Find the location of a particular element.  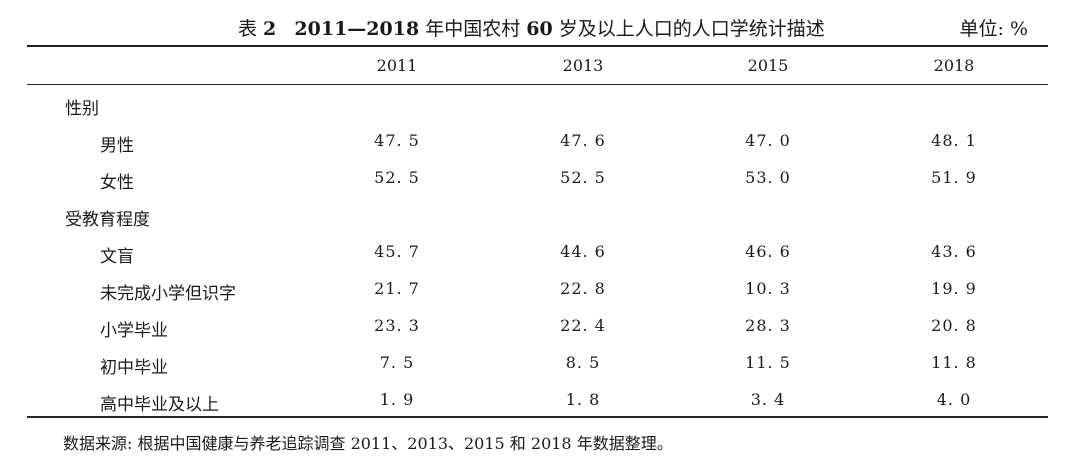

table-row: 男性 47. 5 47. 6 47. 0 48. 1 is located at coordinates (537, 142).